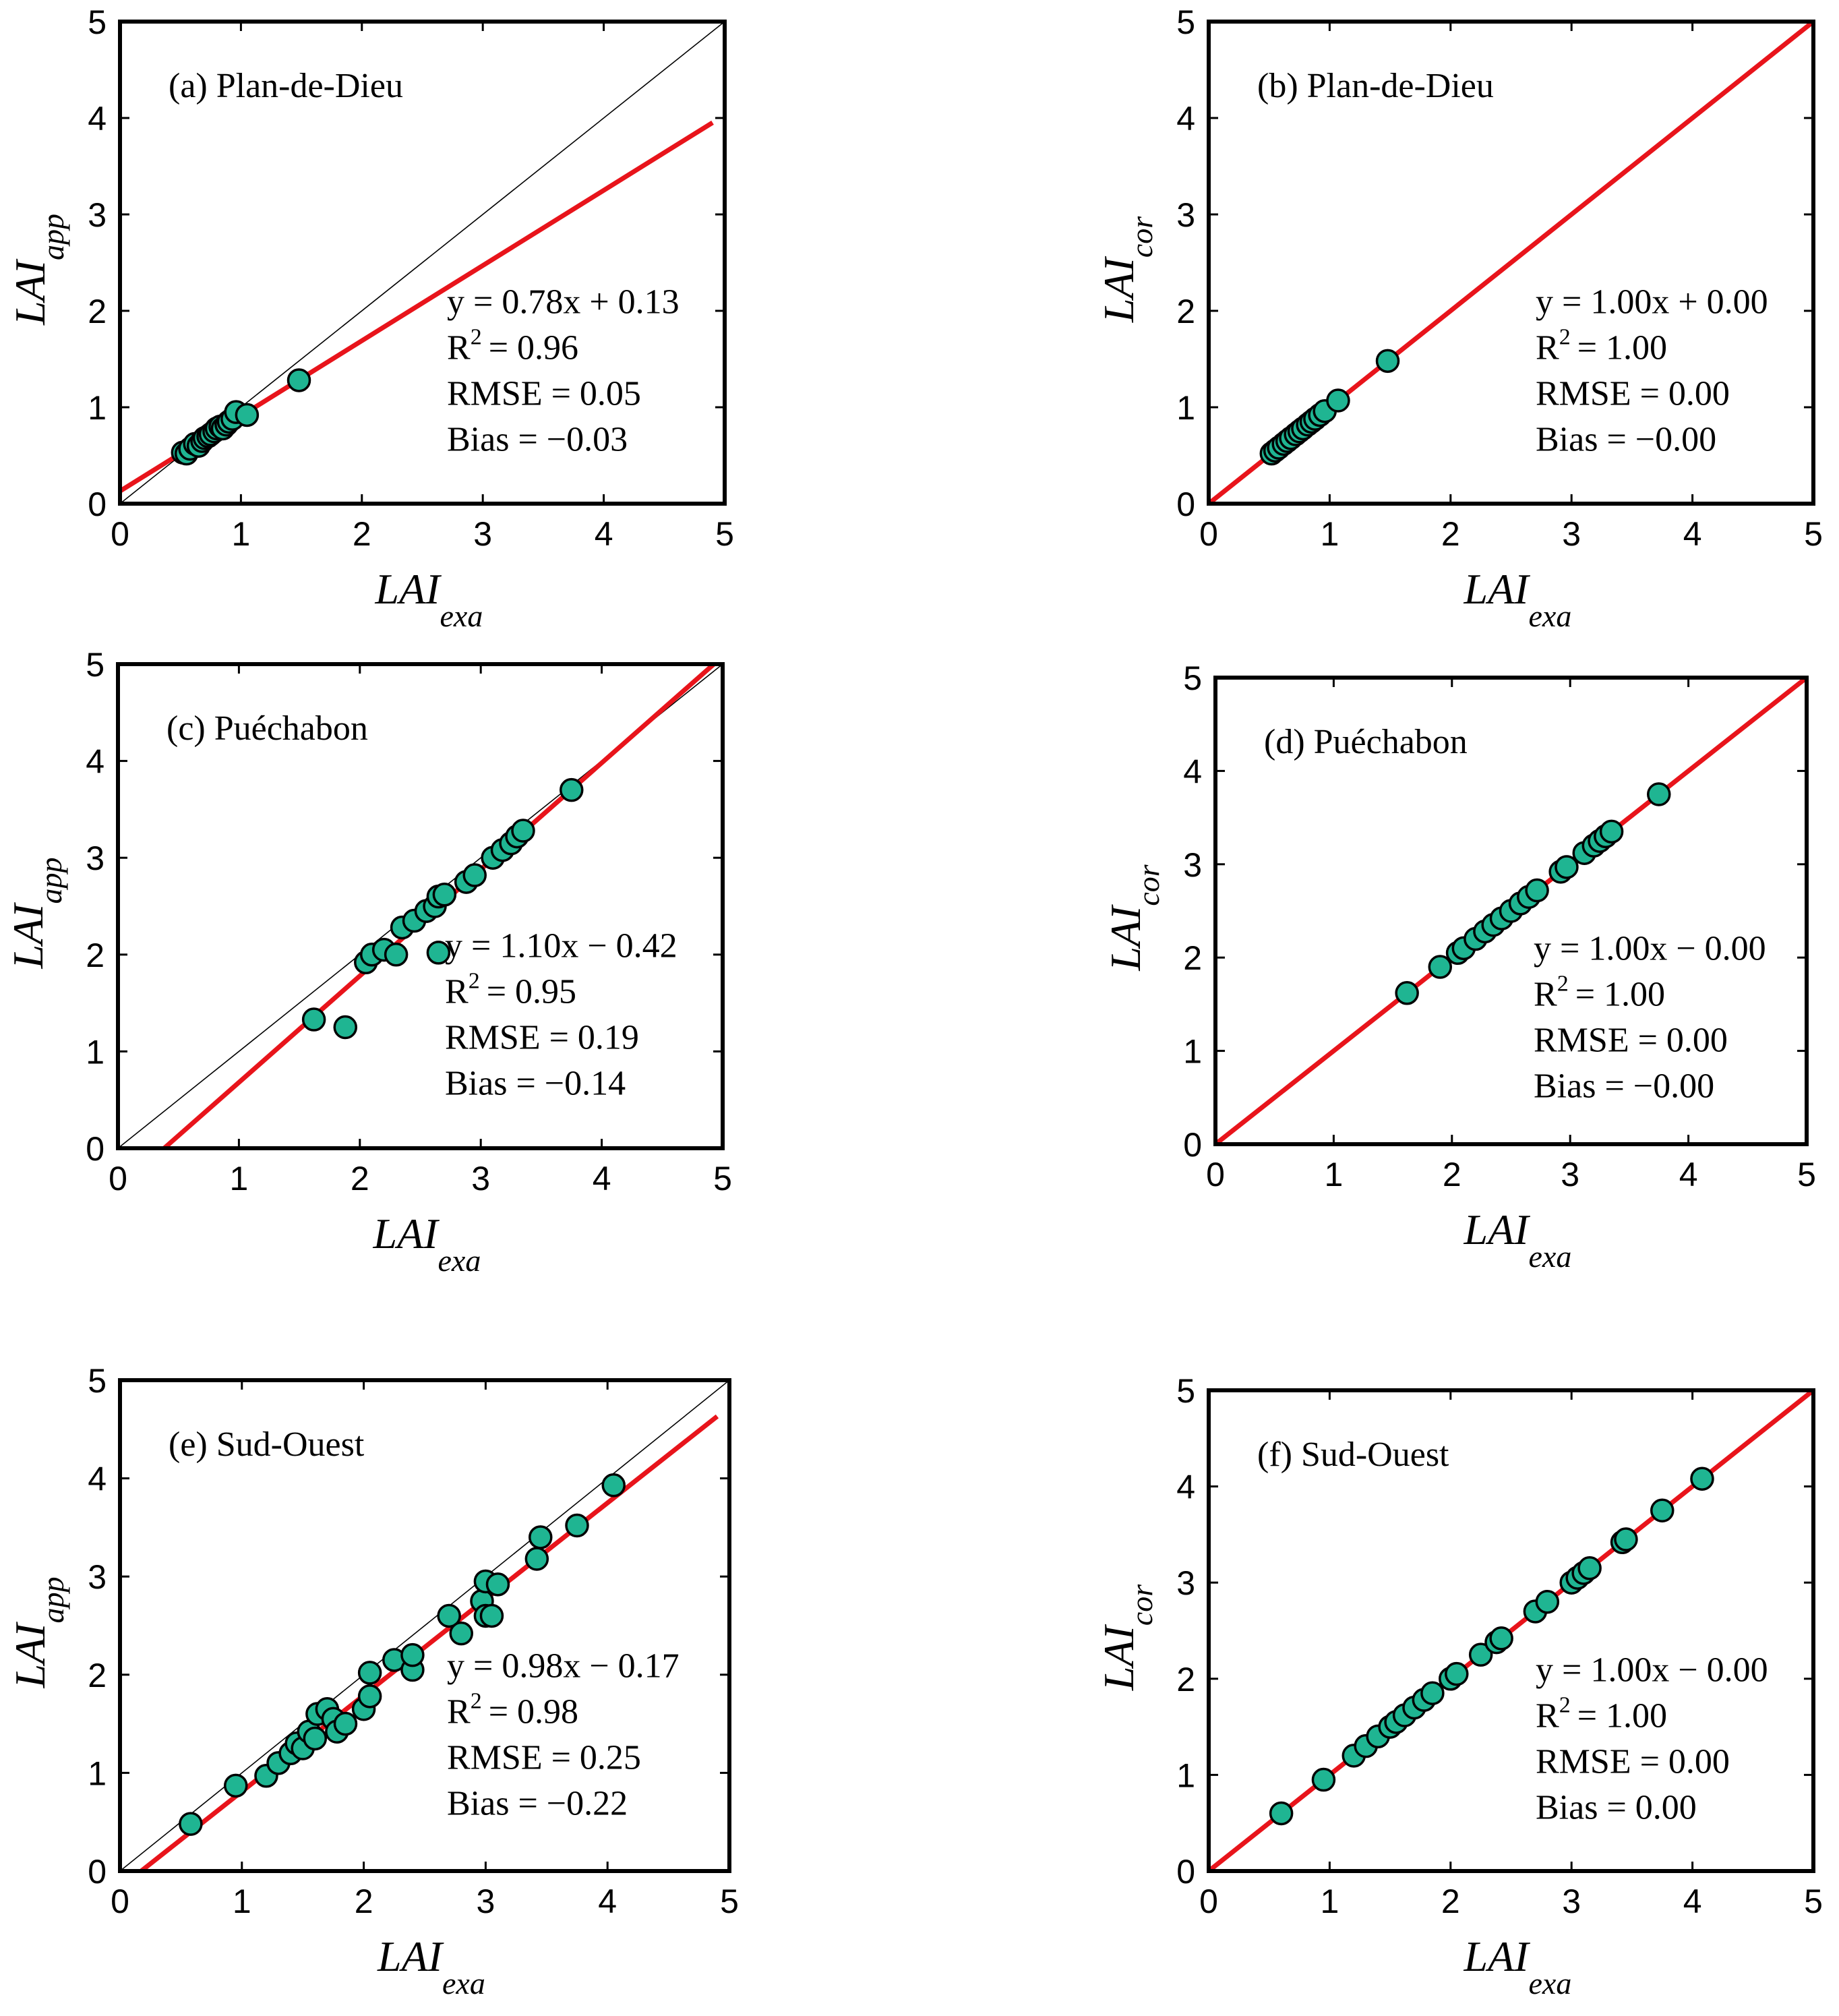 This screenshot has height=2016, width=1839. I want to click on panel-f-r-squared: R2 = 1.00, so click(1601, 1713).